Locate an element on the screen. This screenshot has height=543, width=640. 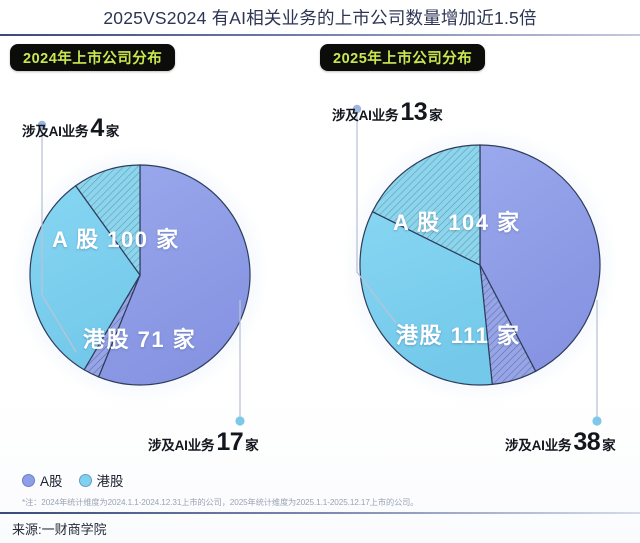
slice-2024-hk-main is located at coordinates (85, 277).